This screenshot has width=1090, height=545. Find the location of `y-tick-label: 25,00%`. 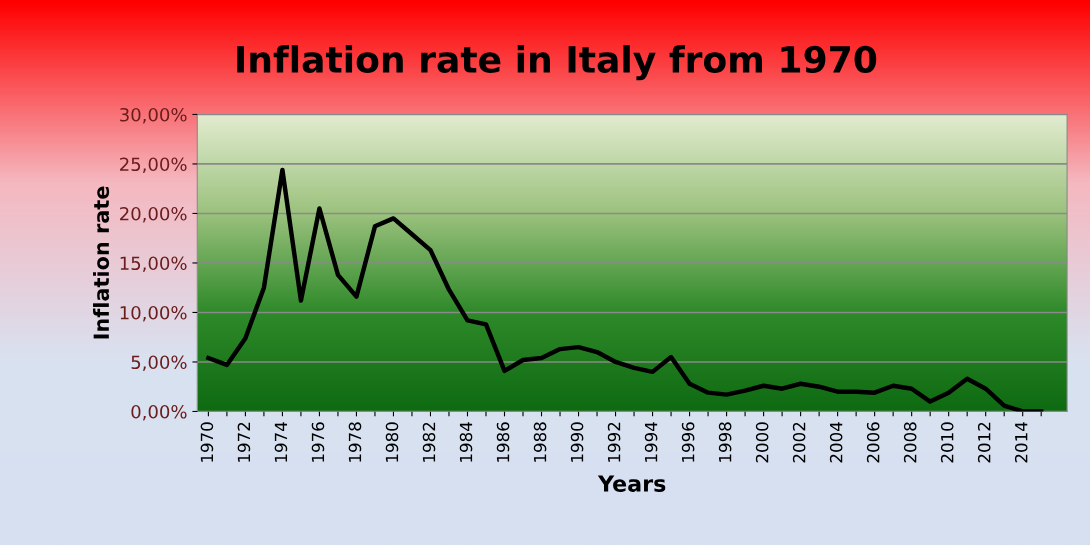

y-tick-label: 25,00% is located at coordinates (153, 165).